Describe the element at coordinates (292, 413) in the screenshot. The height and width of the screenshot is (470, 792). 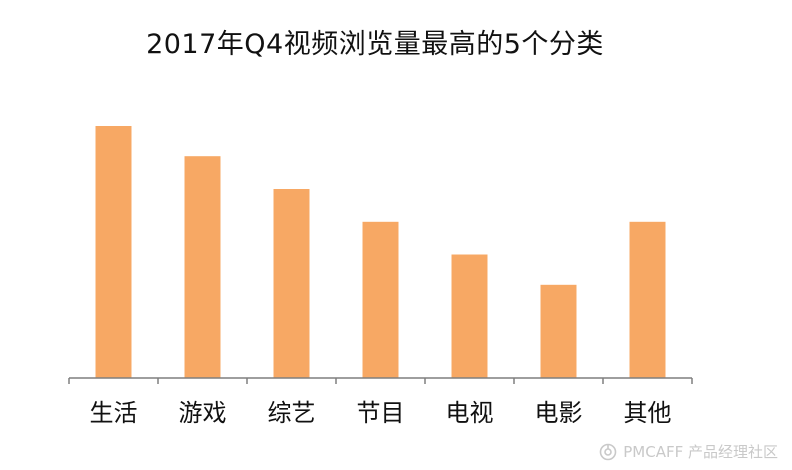
I see `x-tick-label: 综艺` at that location.